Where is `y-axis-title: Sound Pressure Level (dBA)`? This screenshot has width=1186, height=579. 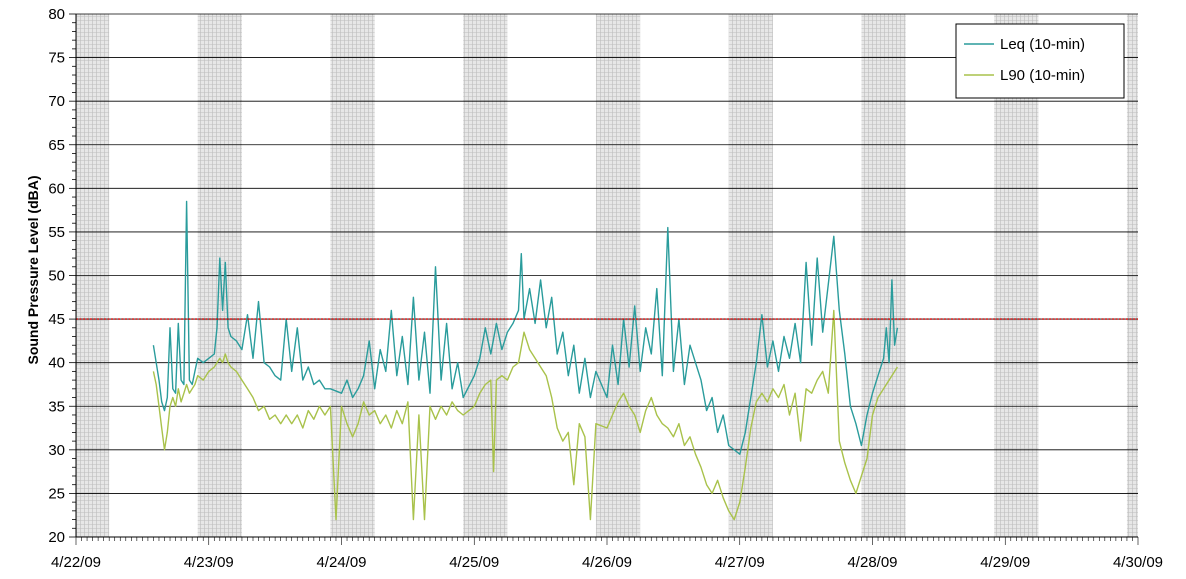
y-axis-title: Sound Pressure Level (dBA) is located at coordinates (33, 269).